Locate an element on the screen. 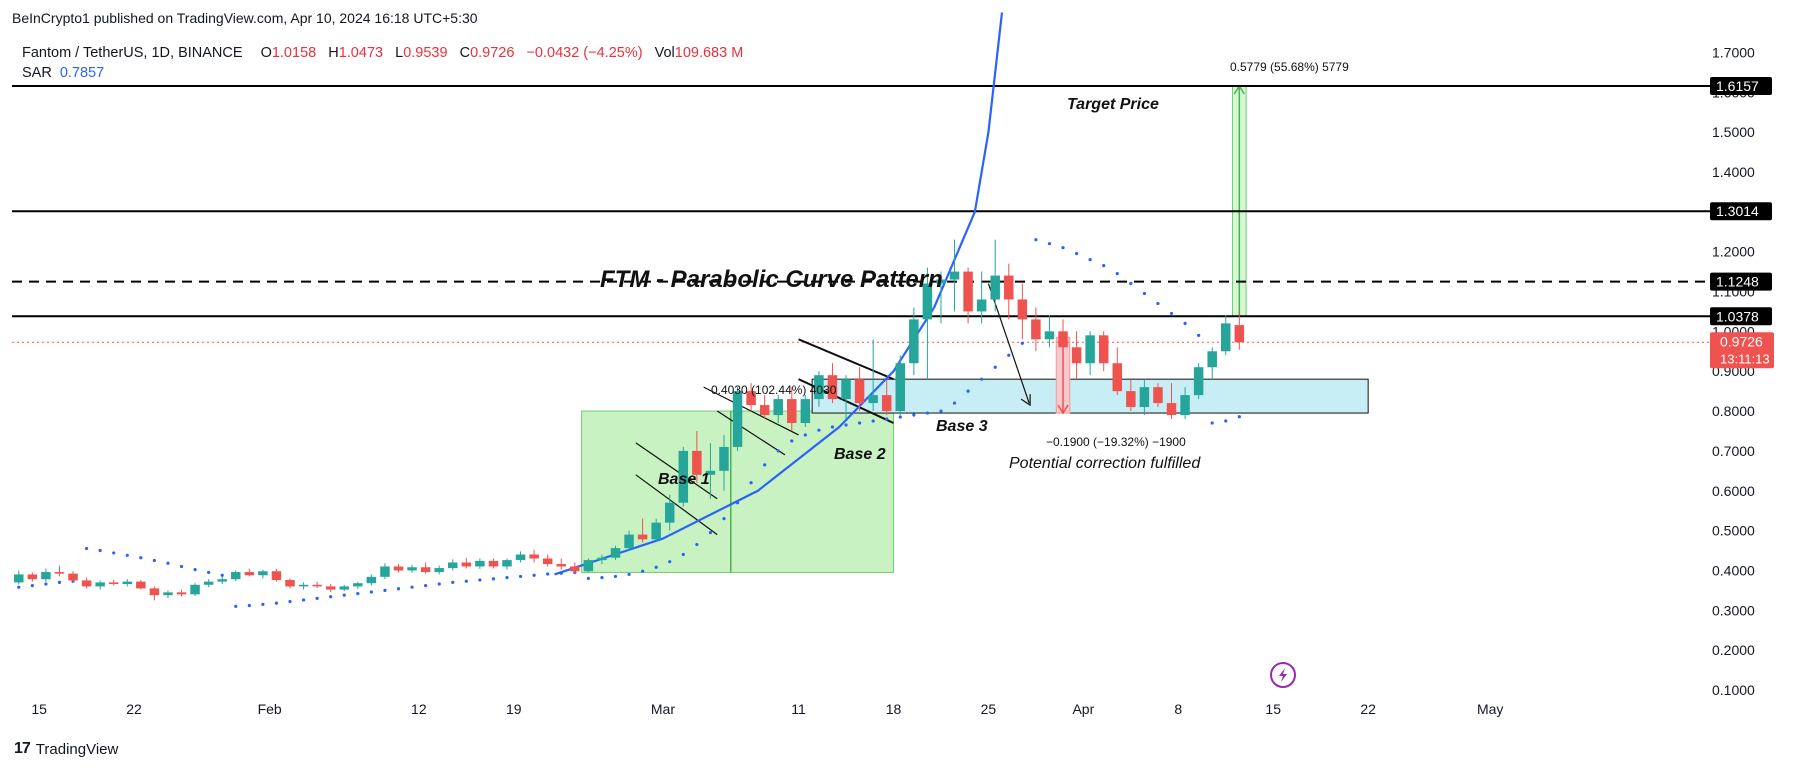 This screenshot has width=1805, height=771. sar-legend: SAR 0.7857 is located at coordinates (63, 73).